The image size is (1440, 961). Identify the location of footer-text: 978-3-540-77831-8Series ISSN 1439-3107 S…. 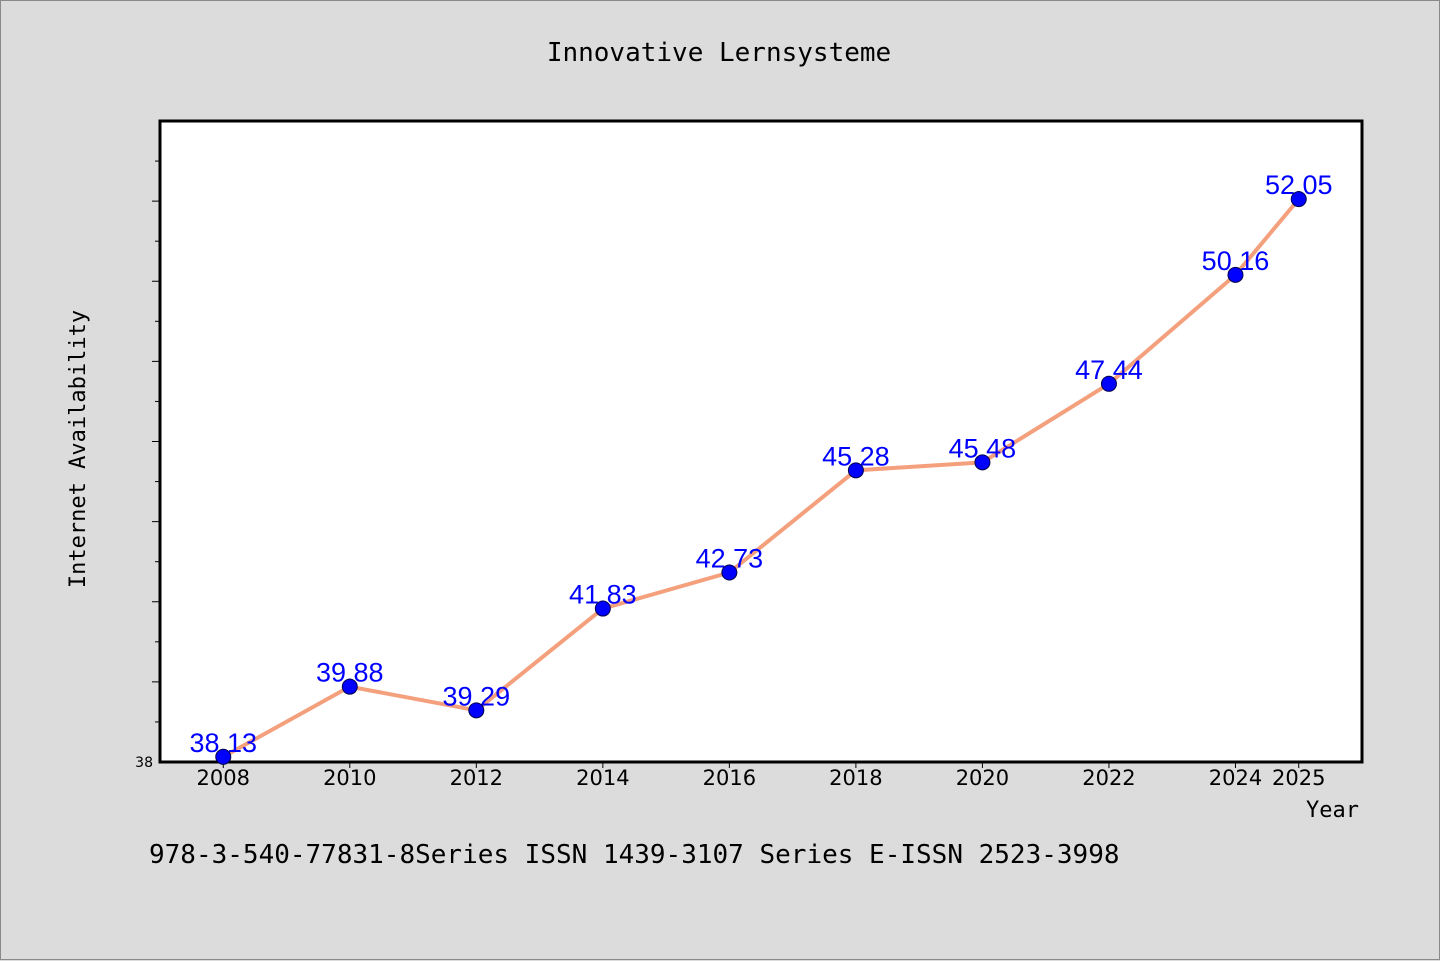
(634, 855).